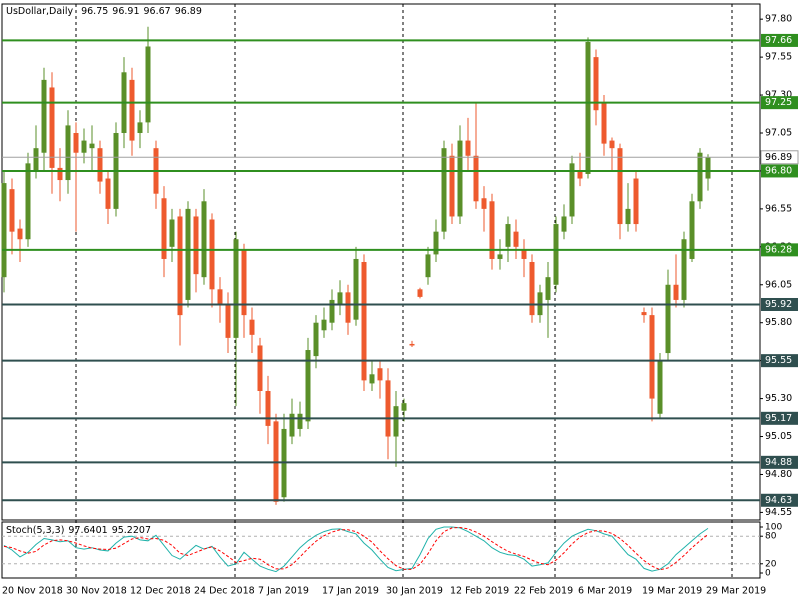  What do you see at coordinates (35, 530) in the screenshot?
I see `stoch-title: Stoch(5,3,3)` at bounding box center [35, 530].